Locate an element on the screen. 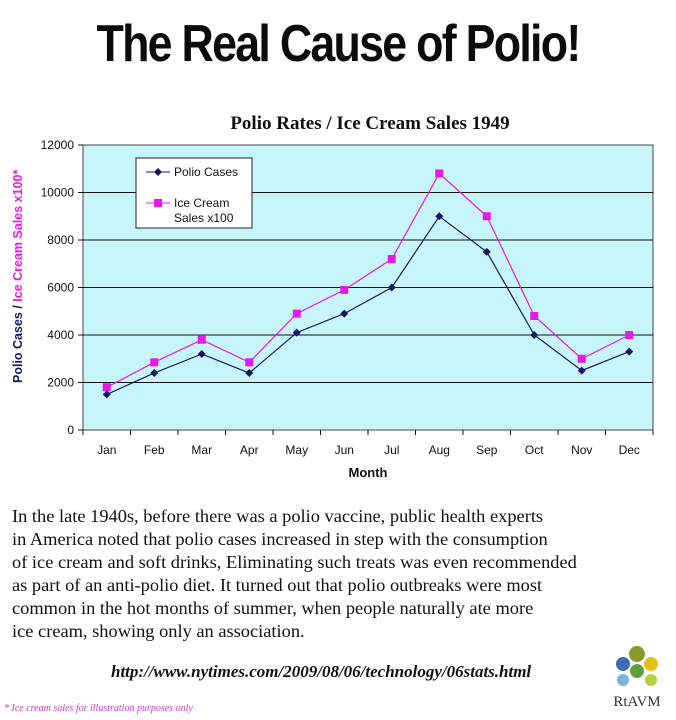 The width and height of the screenshot is (676, 720). x-tick-label: Jun is located at coordinates (344, 450).